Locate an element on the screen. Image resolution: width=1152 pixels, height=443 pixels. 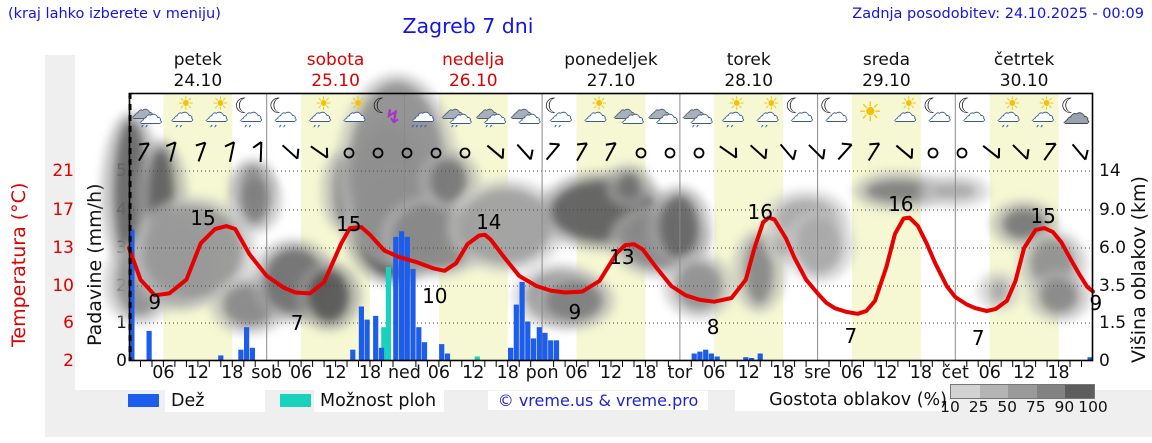
temp-value-label: 9 is located at coordinates (154, 302).